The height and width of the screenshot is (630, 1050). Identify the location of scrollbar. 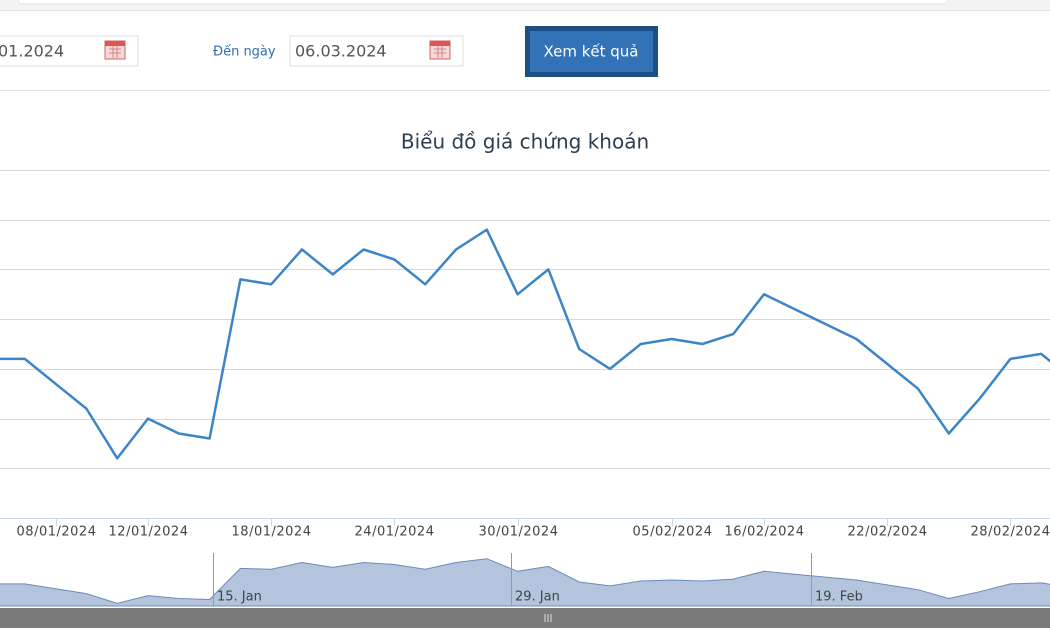
(525, 618).